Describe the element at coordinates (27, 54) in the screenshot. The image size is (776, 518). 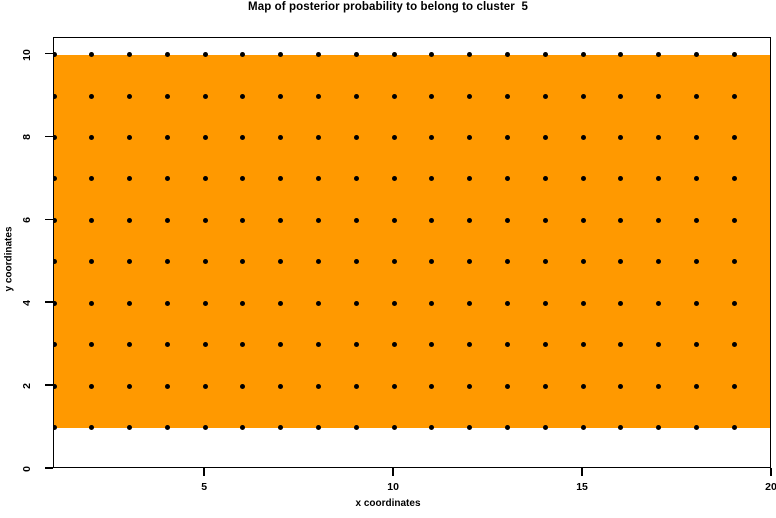
I see `y-axis-tick-label: 10` at that location.